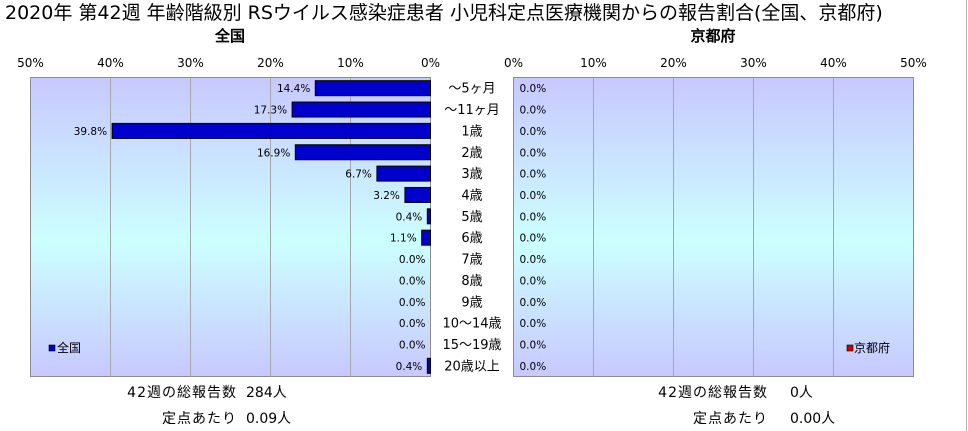 The image size is (968, 431). What do you see at coordinates (273, 153) in the screenshot?
I see `national-data-label: 16.9%` at bounding box center [273, 153].